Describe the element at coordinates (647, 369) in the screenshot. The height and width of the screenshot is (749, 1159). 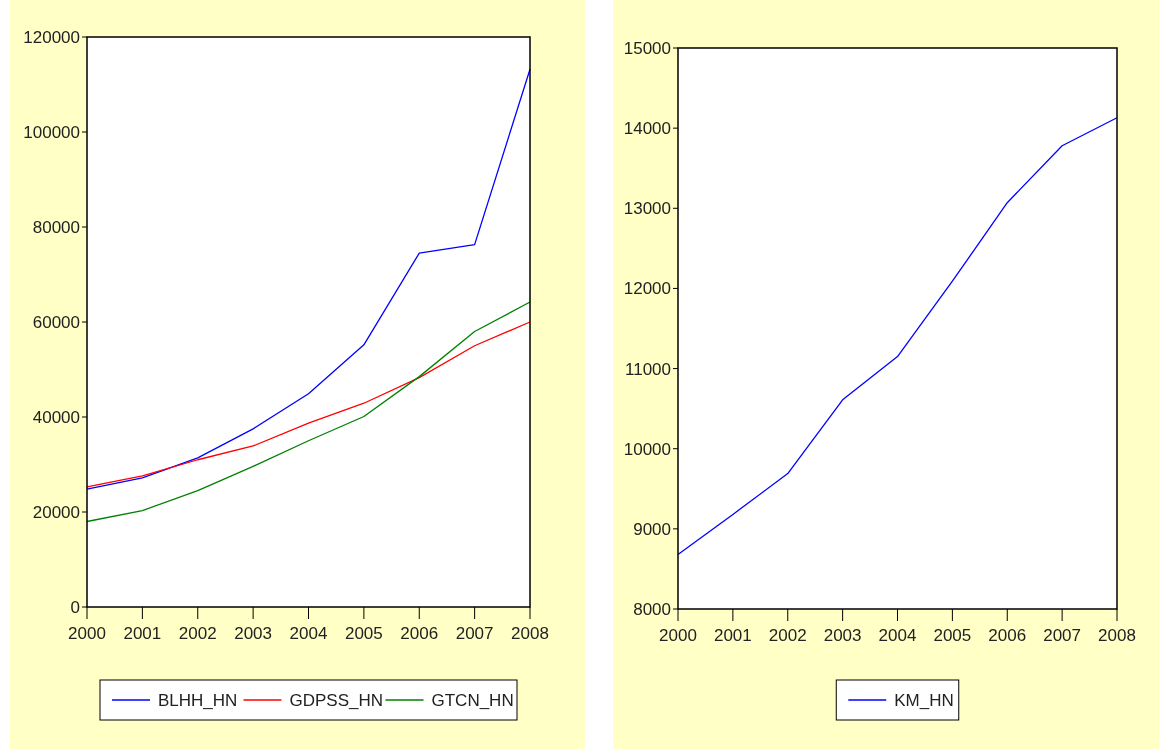
I see `y-tick-label: 11000` at that location.